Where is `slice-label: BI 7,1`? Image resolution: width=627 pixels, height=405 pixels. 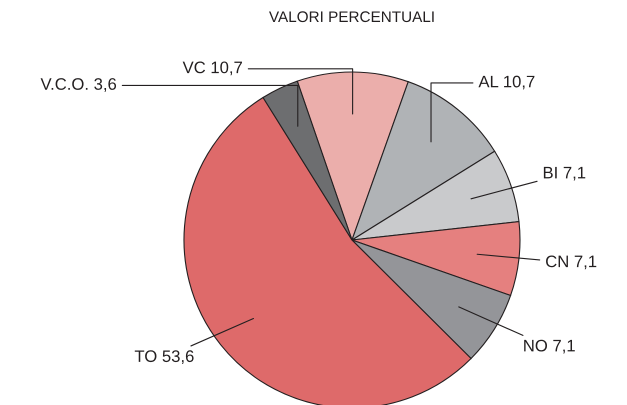 slice-label: BI 7,1 is located at coordinates (565, 173).